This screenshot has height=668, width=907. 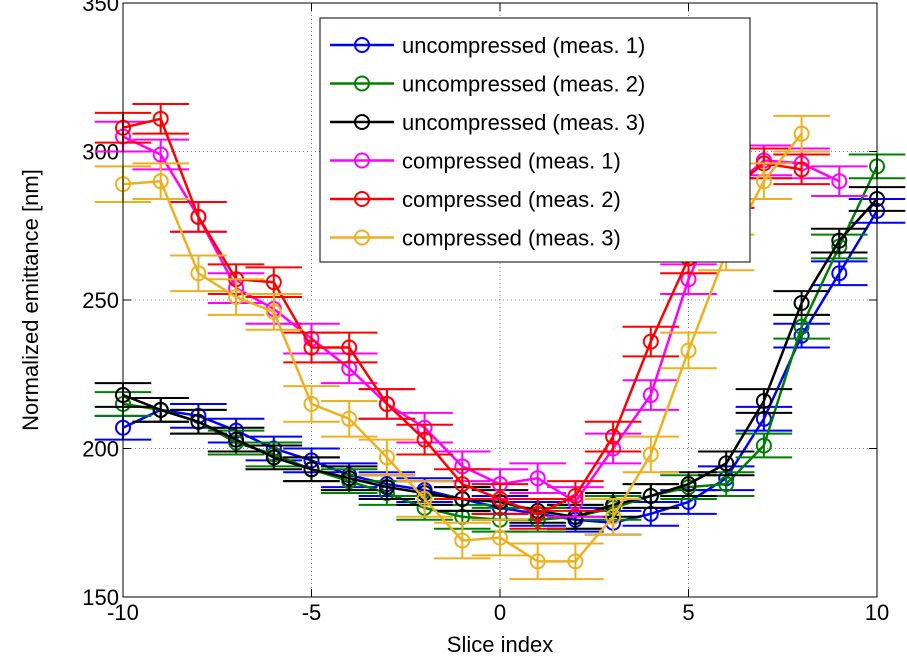 What do you see at coordinates (688, 612) in the screenshot?
I see `x-tick-label: 5` at bounding box center [688, 612].